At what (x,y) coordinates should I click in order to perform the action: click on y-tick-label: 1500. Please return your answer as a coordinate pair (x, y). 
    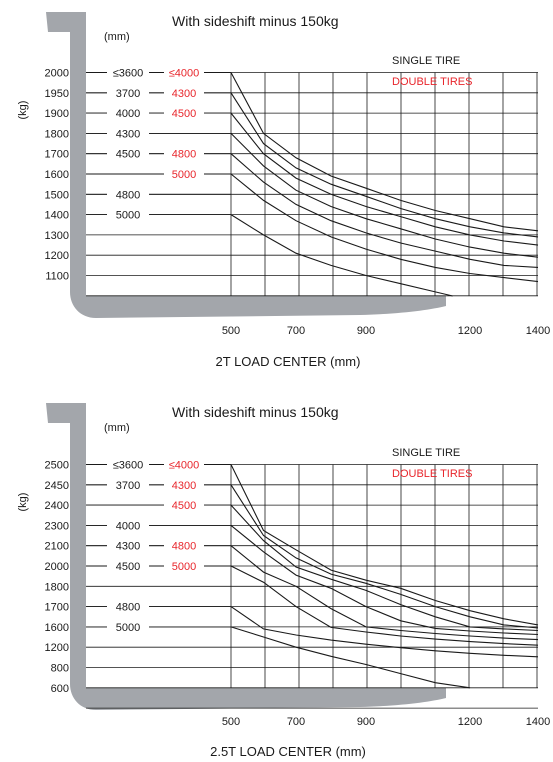
    Looking at the image, I should click on (57, 195).